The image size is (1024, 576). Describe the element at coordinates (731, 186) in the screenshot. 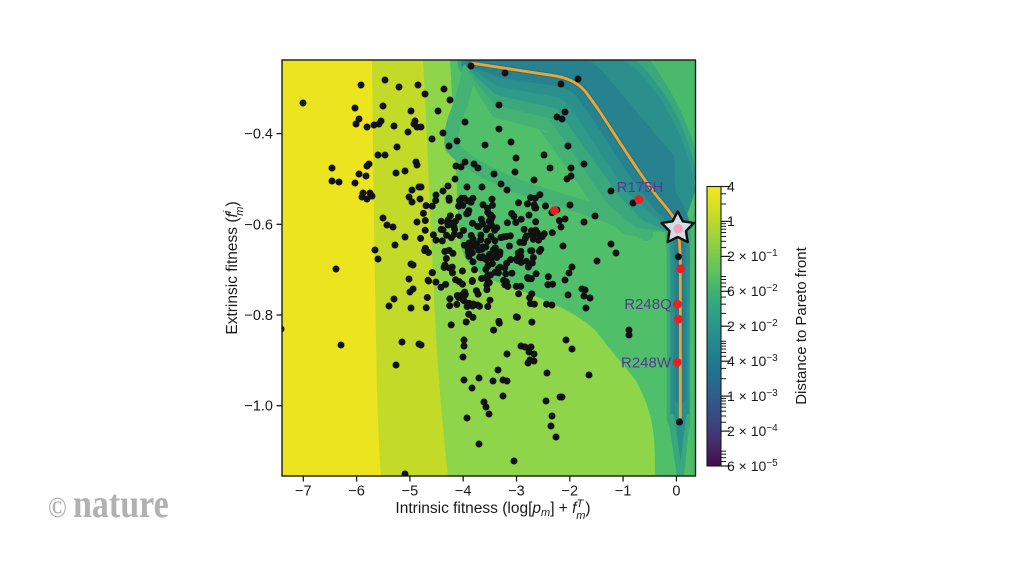

I see `svg-text: 4` at that location.